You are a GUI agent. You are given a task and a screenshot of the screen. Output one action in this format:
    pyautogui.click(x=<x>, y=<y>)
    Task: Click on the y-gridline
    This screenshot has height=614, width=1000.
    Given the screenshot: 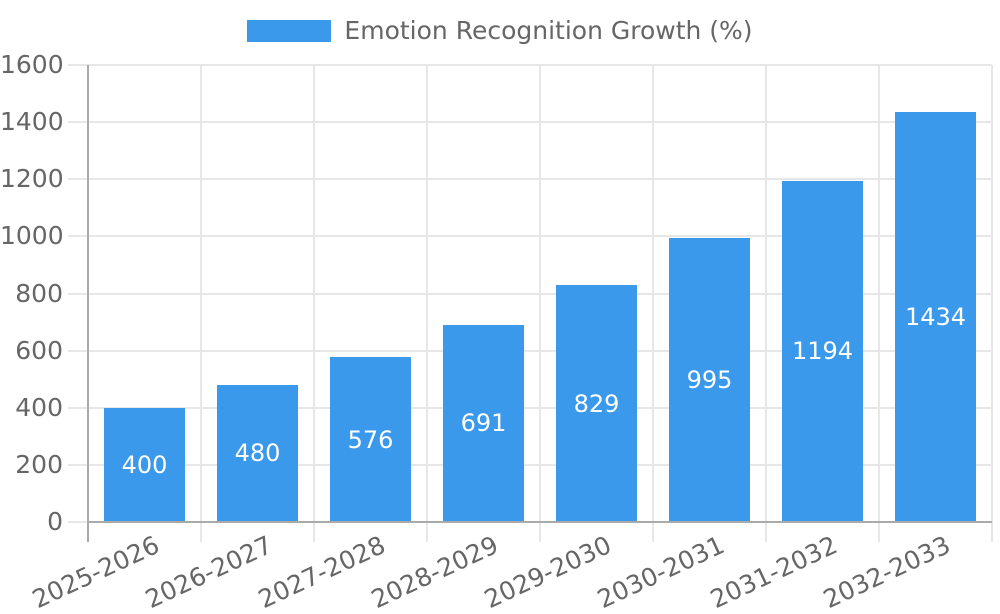 What is the action you would take?
    pyautogui.click(x=540, y=522)
    